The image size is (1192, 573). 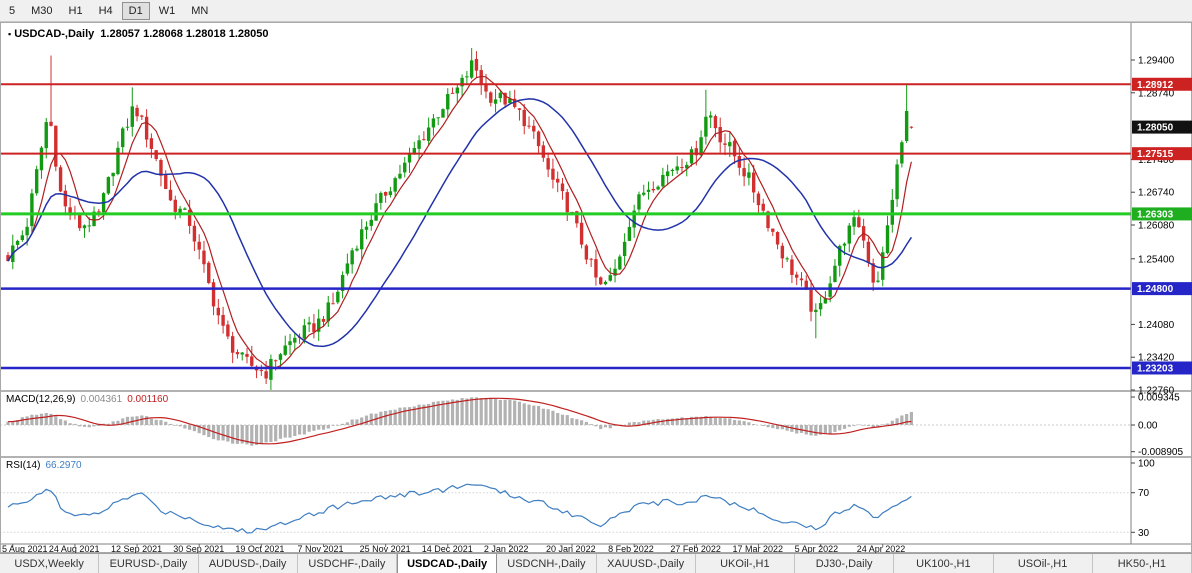 I want to click on price-tick-label: 1.25400, so click(x=1156, y=259).